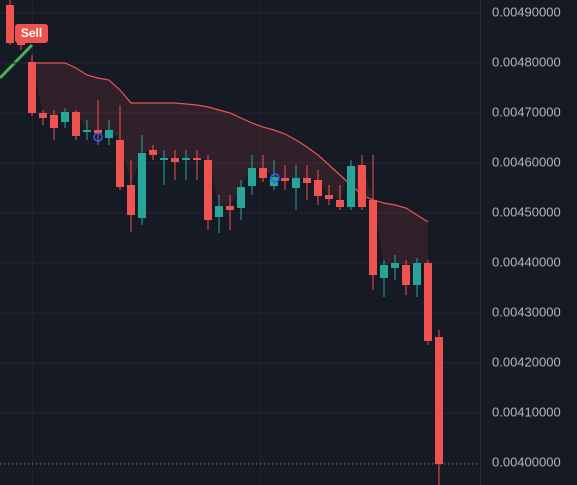 This screenshot has width=577, height=485. Describe the element at coordinates (526, 111) in the screenshot. I see `y-tick-label: 0.00470000` at that location.